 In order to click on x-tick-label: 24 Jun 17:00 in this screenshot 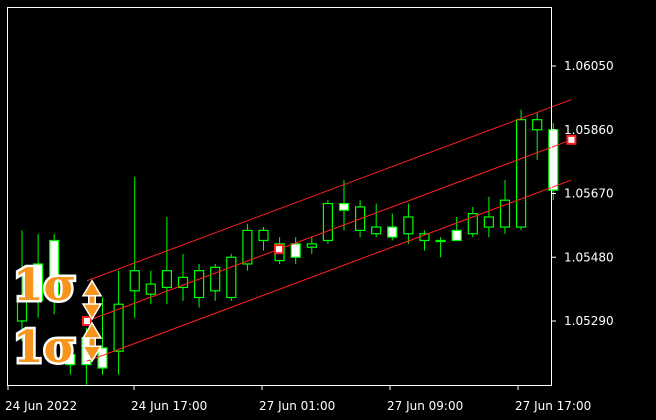, I will do `click(169, 406)`.